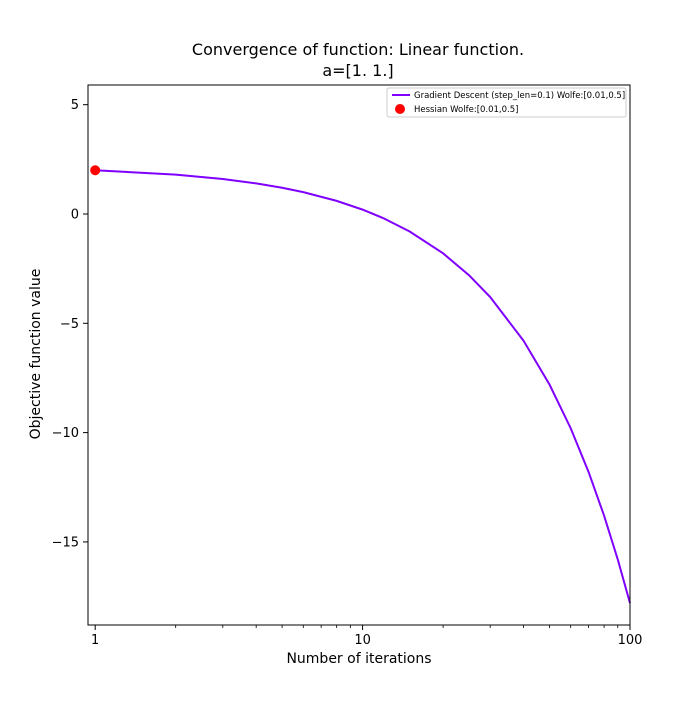 The height and width of the screenshot is (705, 700). I want to click on legend-label-hessian: Hessian Wolfe:[0.01,0.5], so click(466, 110).